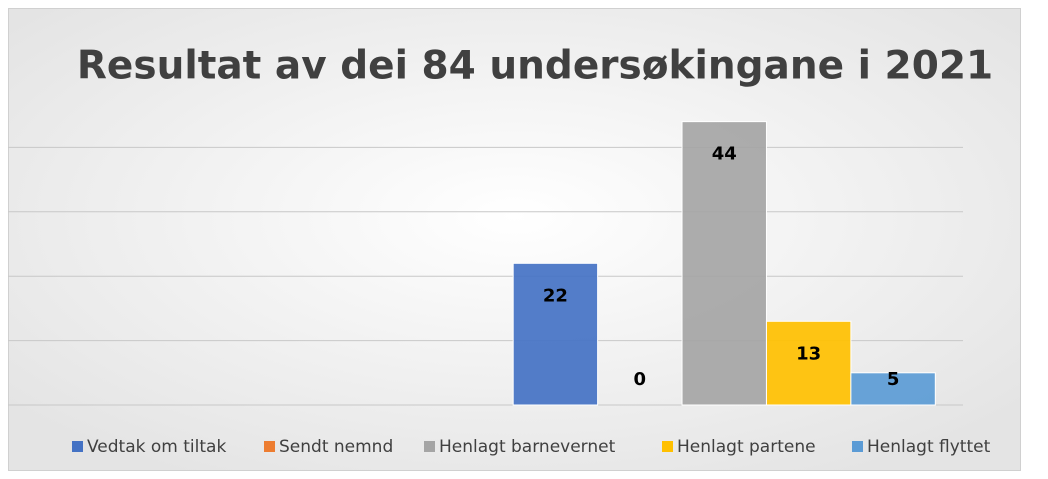 The width and height of the screenshot is (1048, 479). What do you see at coordinates (746, 447) in the screenshot?
I see `legend-label: Henlagt partene` at bounding box center [746, 447].